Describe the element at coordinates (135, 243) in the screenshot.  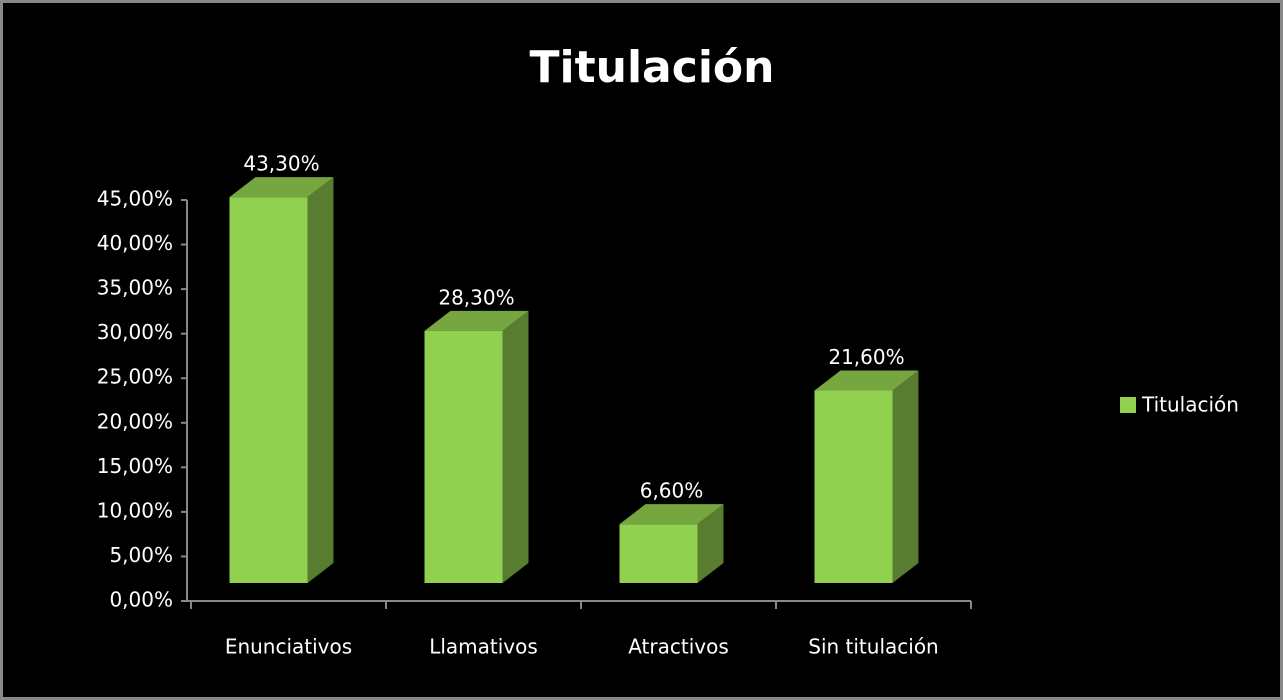
I see `y-tick-label: 40,00%` at that location.